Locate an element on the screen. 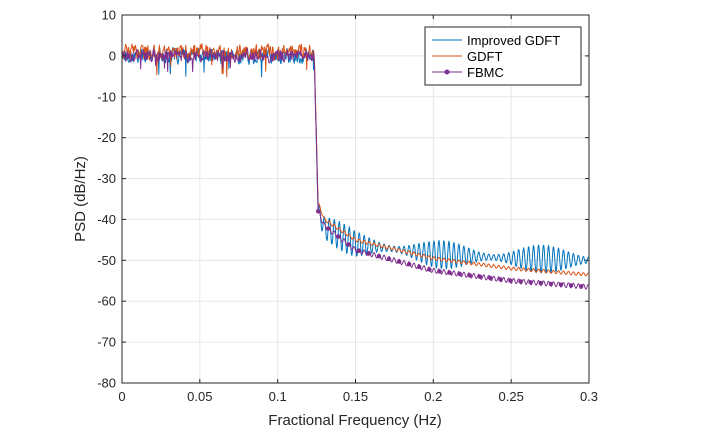 This screenshot has height=437, width=710. legend-label-gdft: GDFT is located at coordinates (484, 56).